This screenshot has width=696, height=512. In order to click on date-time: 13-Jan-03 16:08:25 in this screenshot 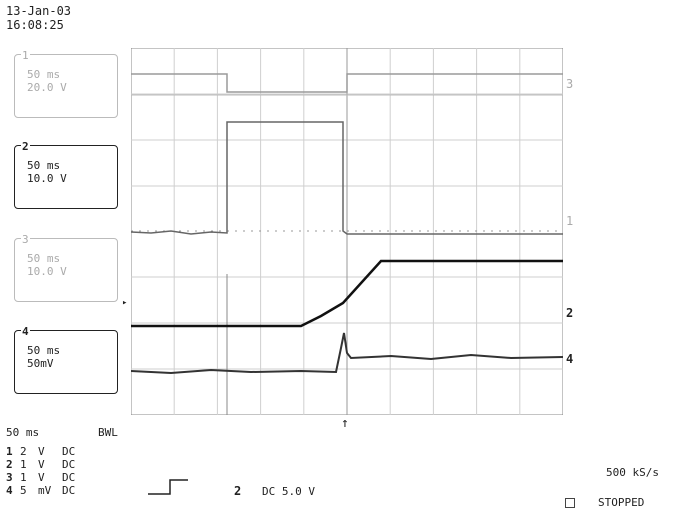, I will do `click(38, 18)`.